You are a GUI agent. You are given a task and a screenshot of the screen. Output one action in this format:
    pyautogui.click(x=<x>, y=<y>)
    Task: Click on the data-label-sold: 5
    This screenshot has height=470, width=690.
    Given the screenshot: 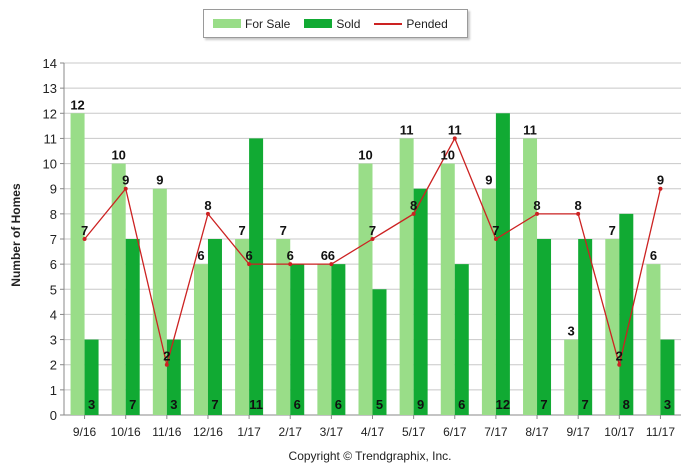 What is the action you would take?
    pyautogui.click(x=379, y=404)
    